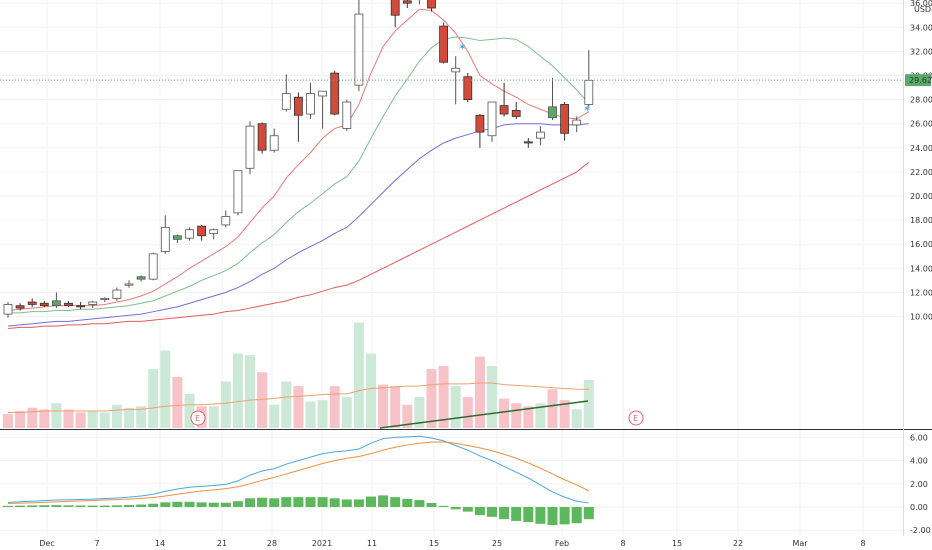 The height and width of the screenshot is (550, 932). I want to click on x-tick-label: 14, so click(160, 543).